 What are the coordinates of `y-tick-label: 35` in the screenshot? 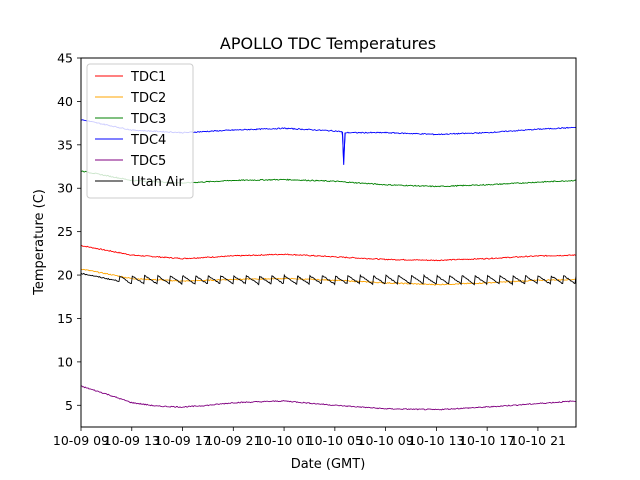 It's located at (65, 144).